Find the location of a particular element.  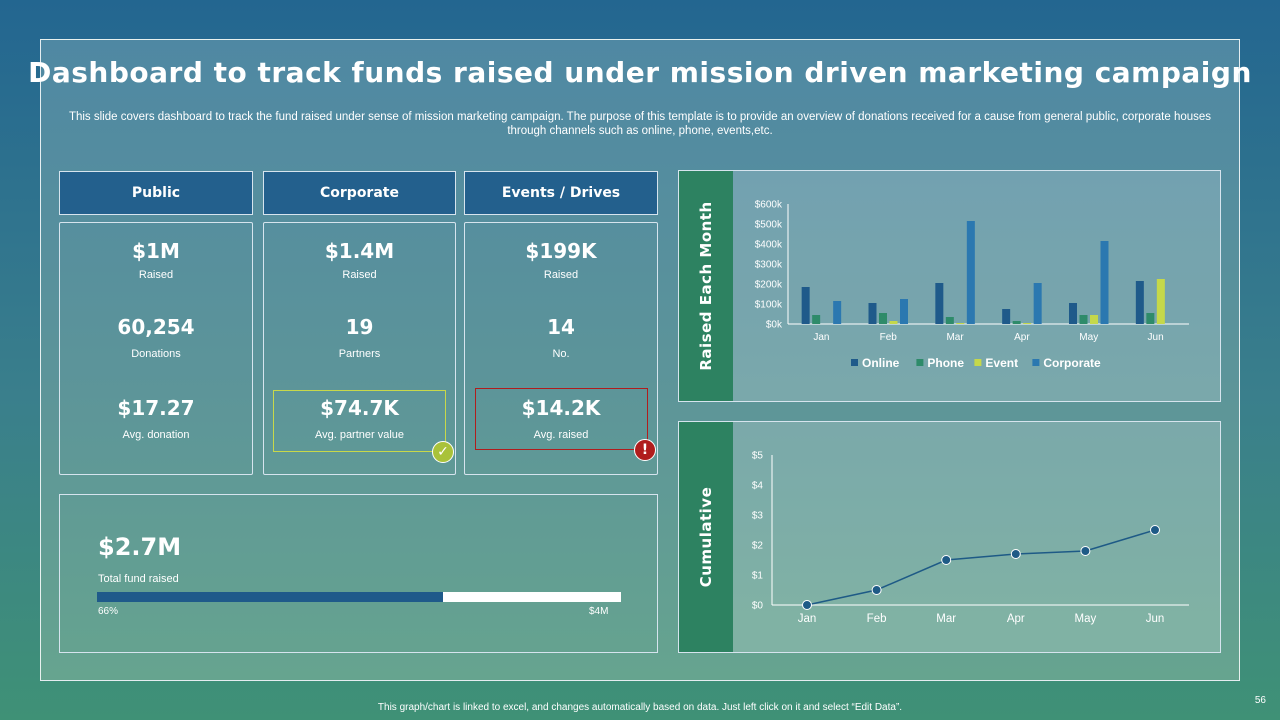

metric-label: Avg. partner value is located at coordinates (359, 435).